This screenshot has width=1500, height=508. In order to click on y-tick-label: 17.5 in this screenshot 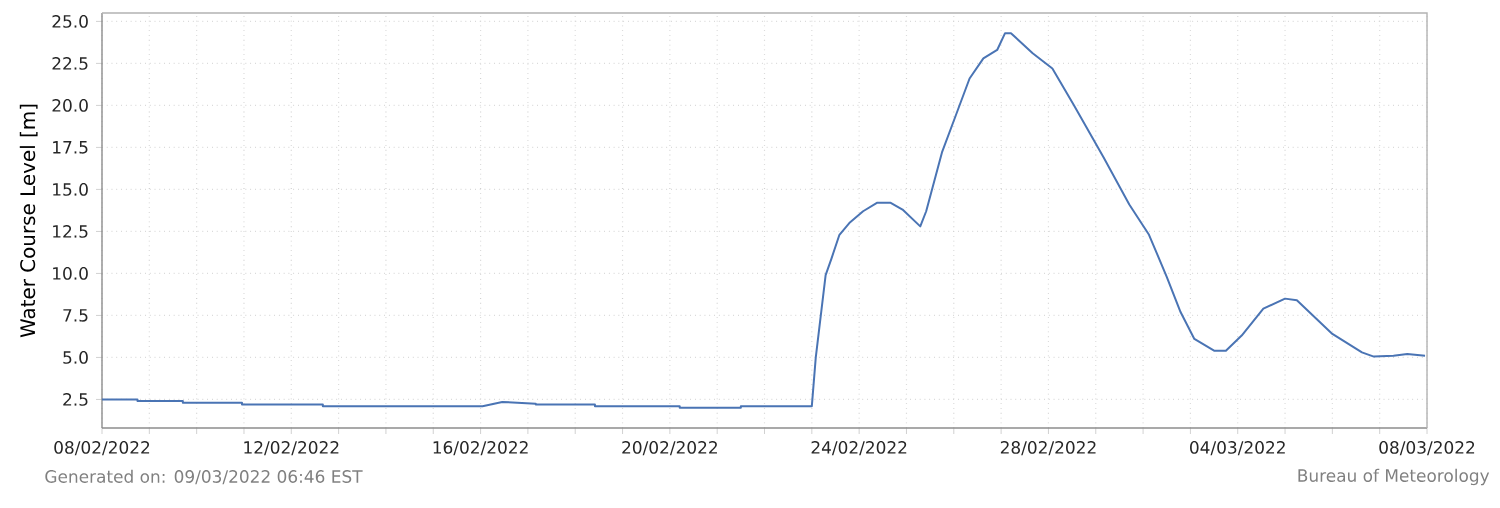, I will do `click(70, 147)`.